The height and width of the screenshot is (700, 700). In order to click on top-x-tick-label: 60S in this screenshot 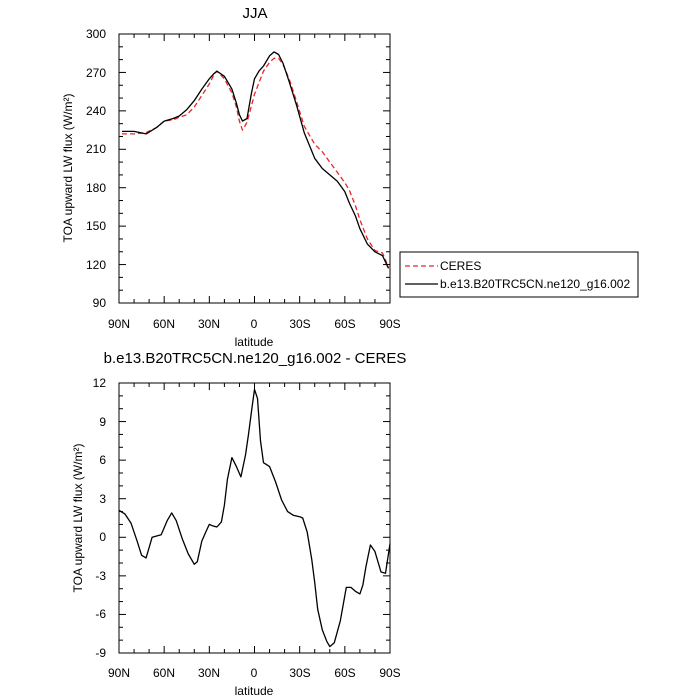, I will do `click(344, 324)`.